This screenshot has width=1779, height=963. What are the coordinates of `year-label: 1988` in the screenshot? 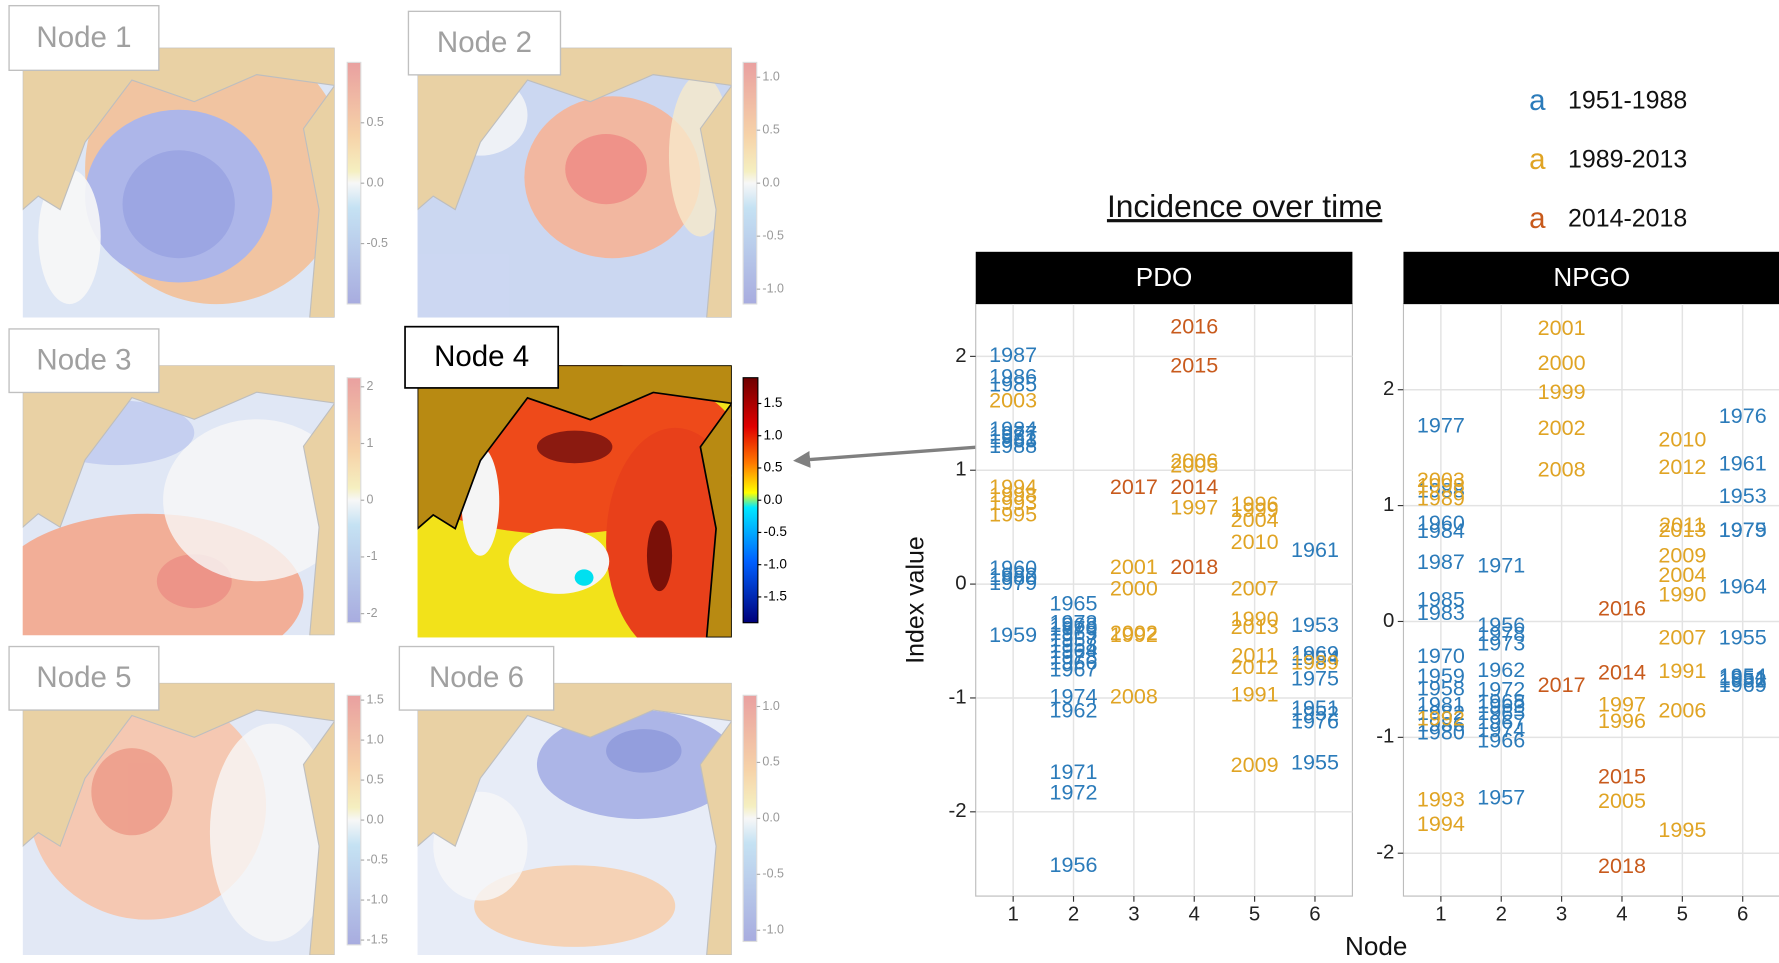 It's located at (1013, 445).